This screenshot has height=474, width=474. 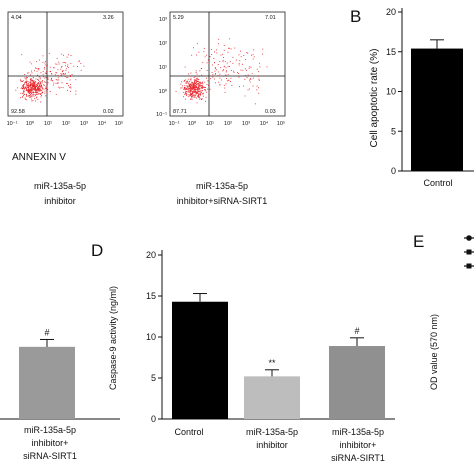 I want to click on panel-e-partial: E OD value (570 nm), so click(x=443, y=311).